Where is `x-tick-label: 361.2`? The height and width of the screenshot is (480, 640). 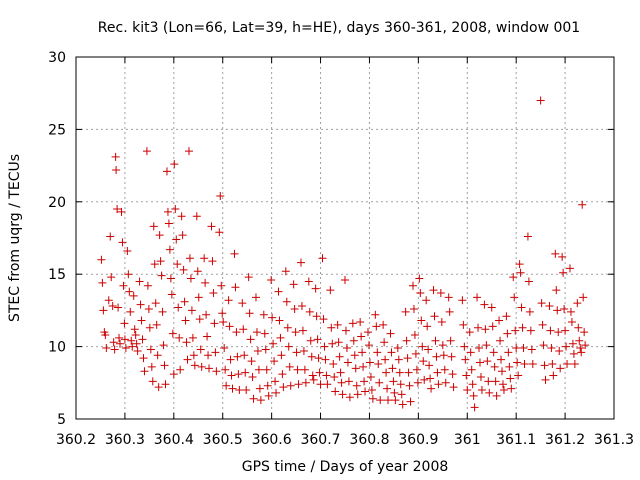 x-tick-label: 361.2 is located at coordinates (565, 440).